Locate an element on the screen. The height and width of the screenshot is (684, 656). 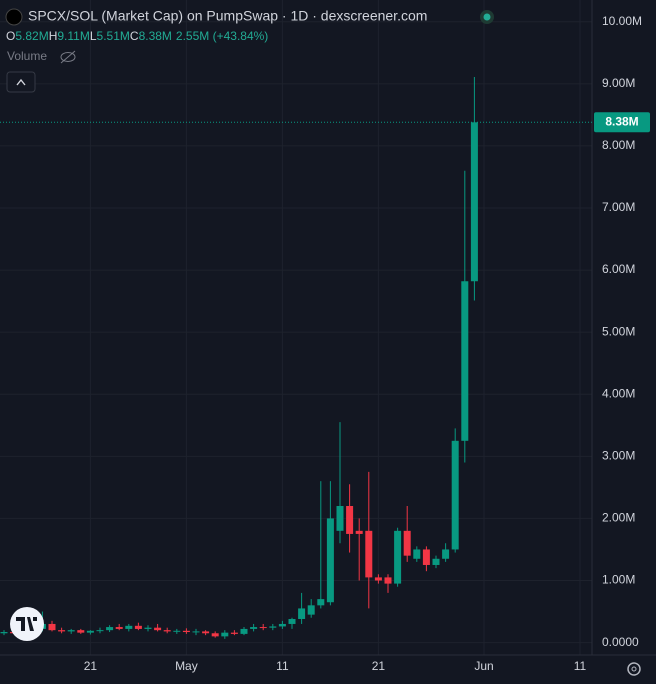
y-tick-label: 9.00M is located at coordinates (618, 83).